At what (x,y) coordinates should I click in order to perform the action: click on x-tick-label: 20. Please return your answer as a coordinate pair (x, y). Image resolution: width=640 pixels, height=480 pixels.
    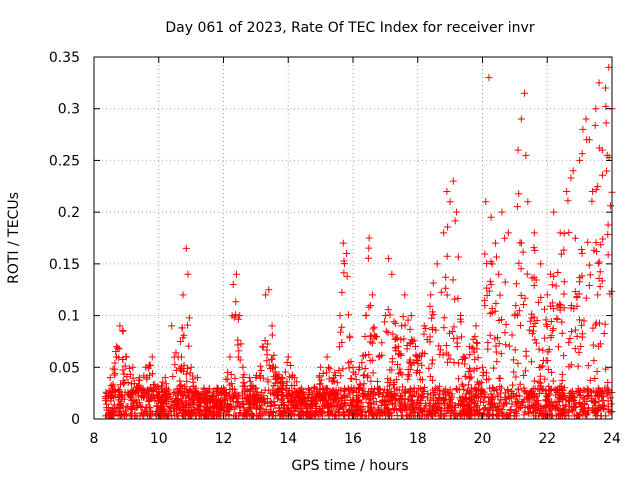
    Looking at the image, I should click on (483, 439).